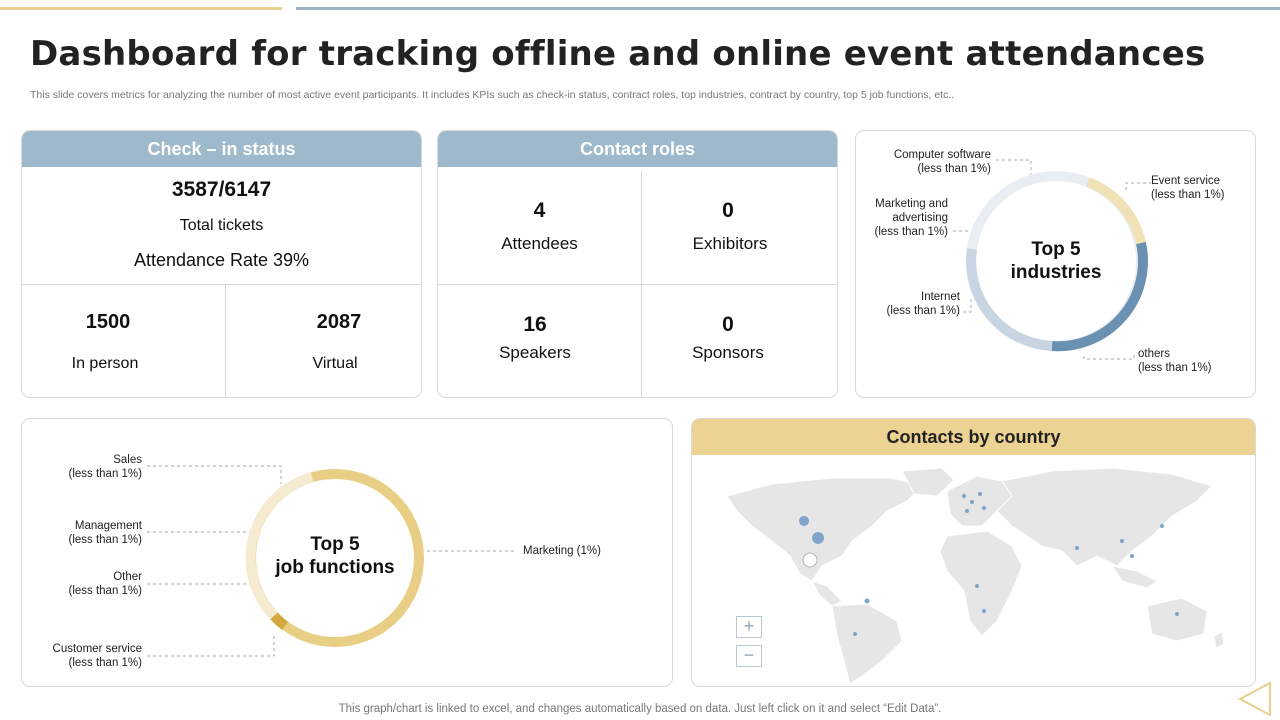 The height and width of the screenshot is (720, 1280). I want to click on map-zoom-in-button: +, so click(749, 627).